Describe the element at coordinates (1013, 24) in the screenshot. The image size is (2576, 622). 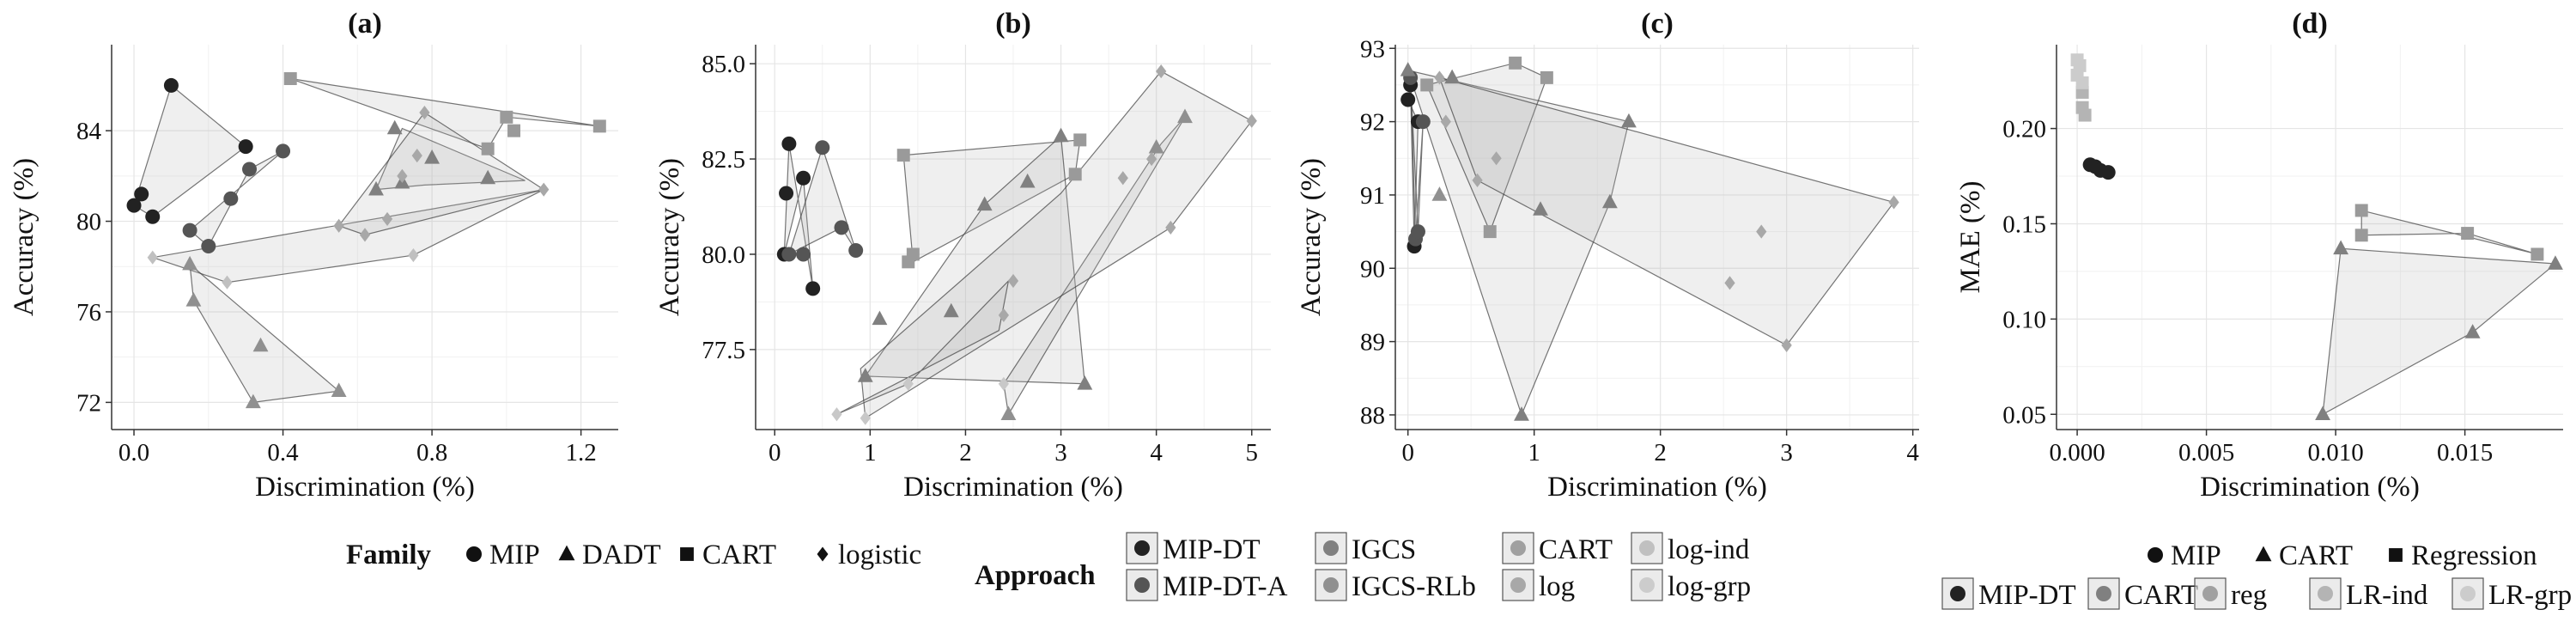
I see `panel-title: (b)` at that location.